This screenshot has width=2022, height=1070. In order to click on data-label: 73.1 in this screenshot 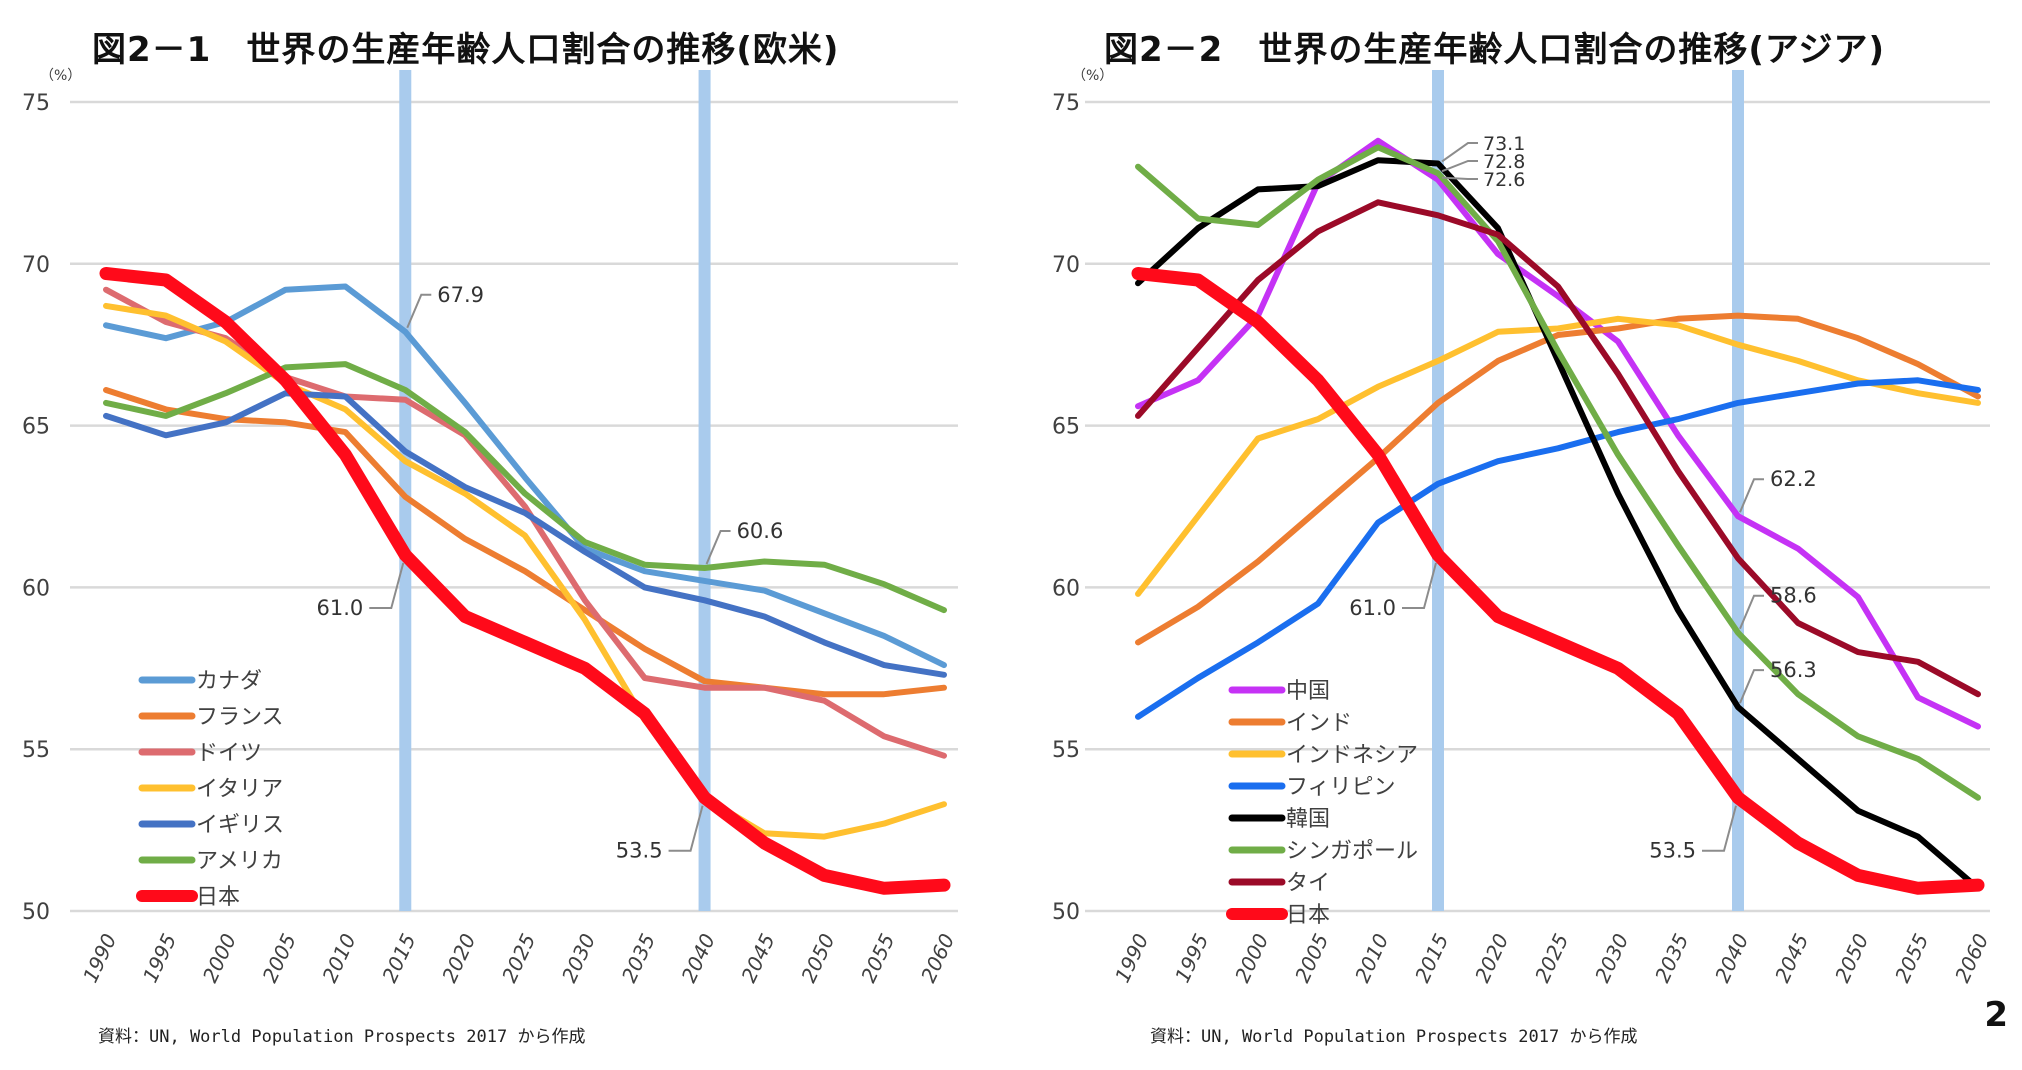, I will do `click(1504, 144)`.